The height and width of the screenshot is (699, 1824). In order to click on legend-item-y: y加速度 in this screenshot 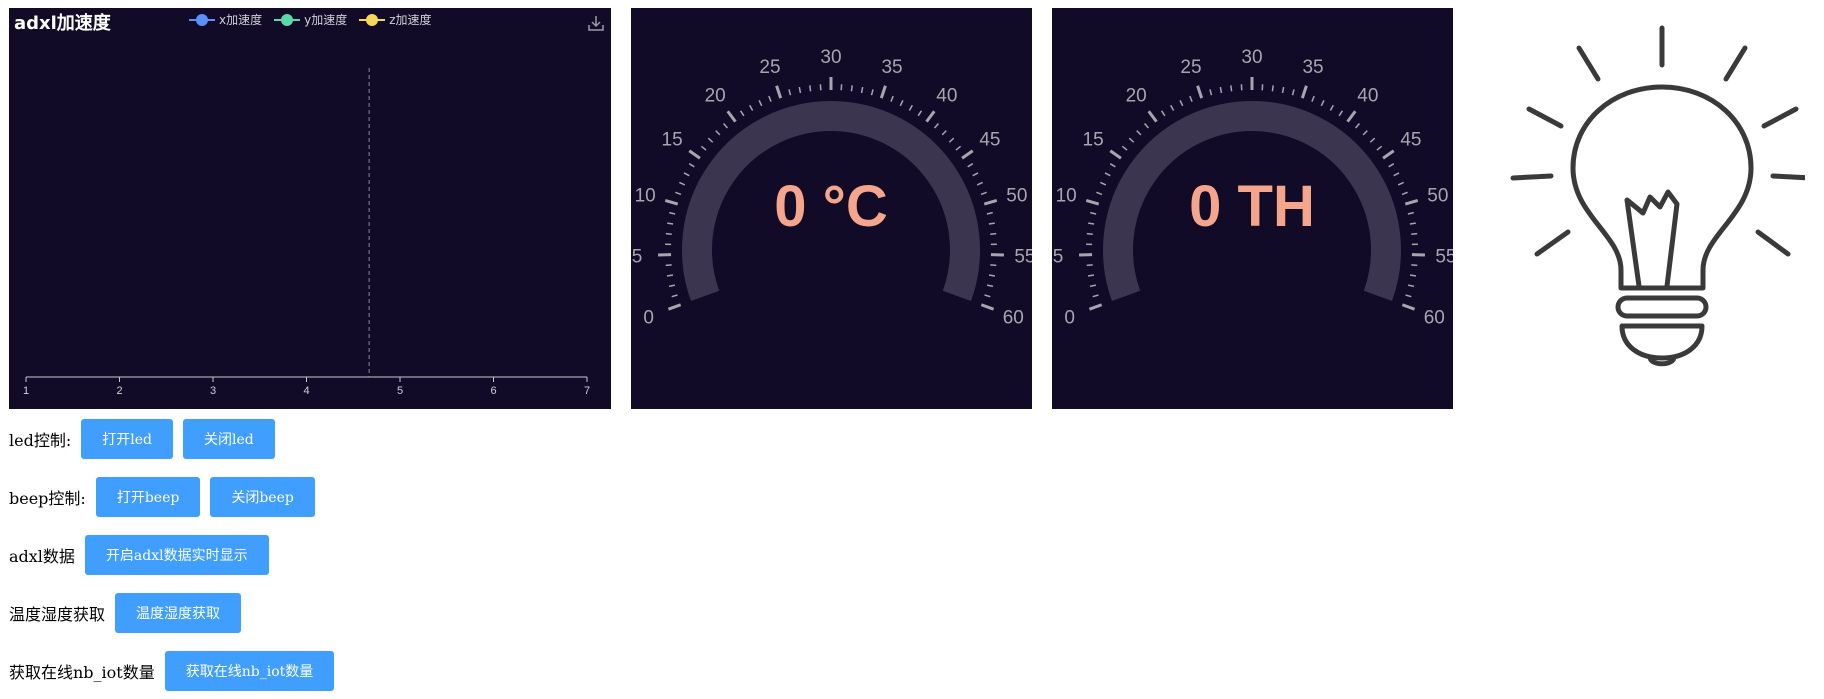, I will do `click(310, 19)`.